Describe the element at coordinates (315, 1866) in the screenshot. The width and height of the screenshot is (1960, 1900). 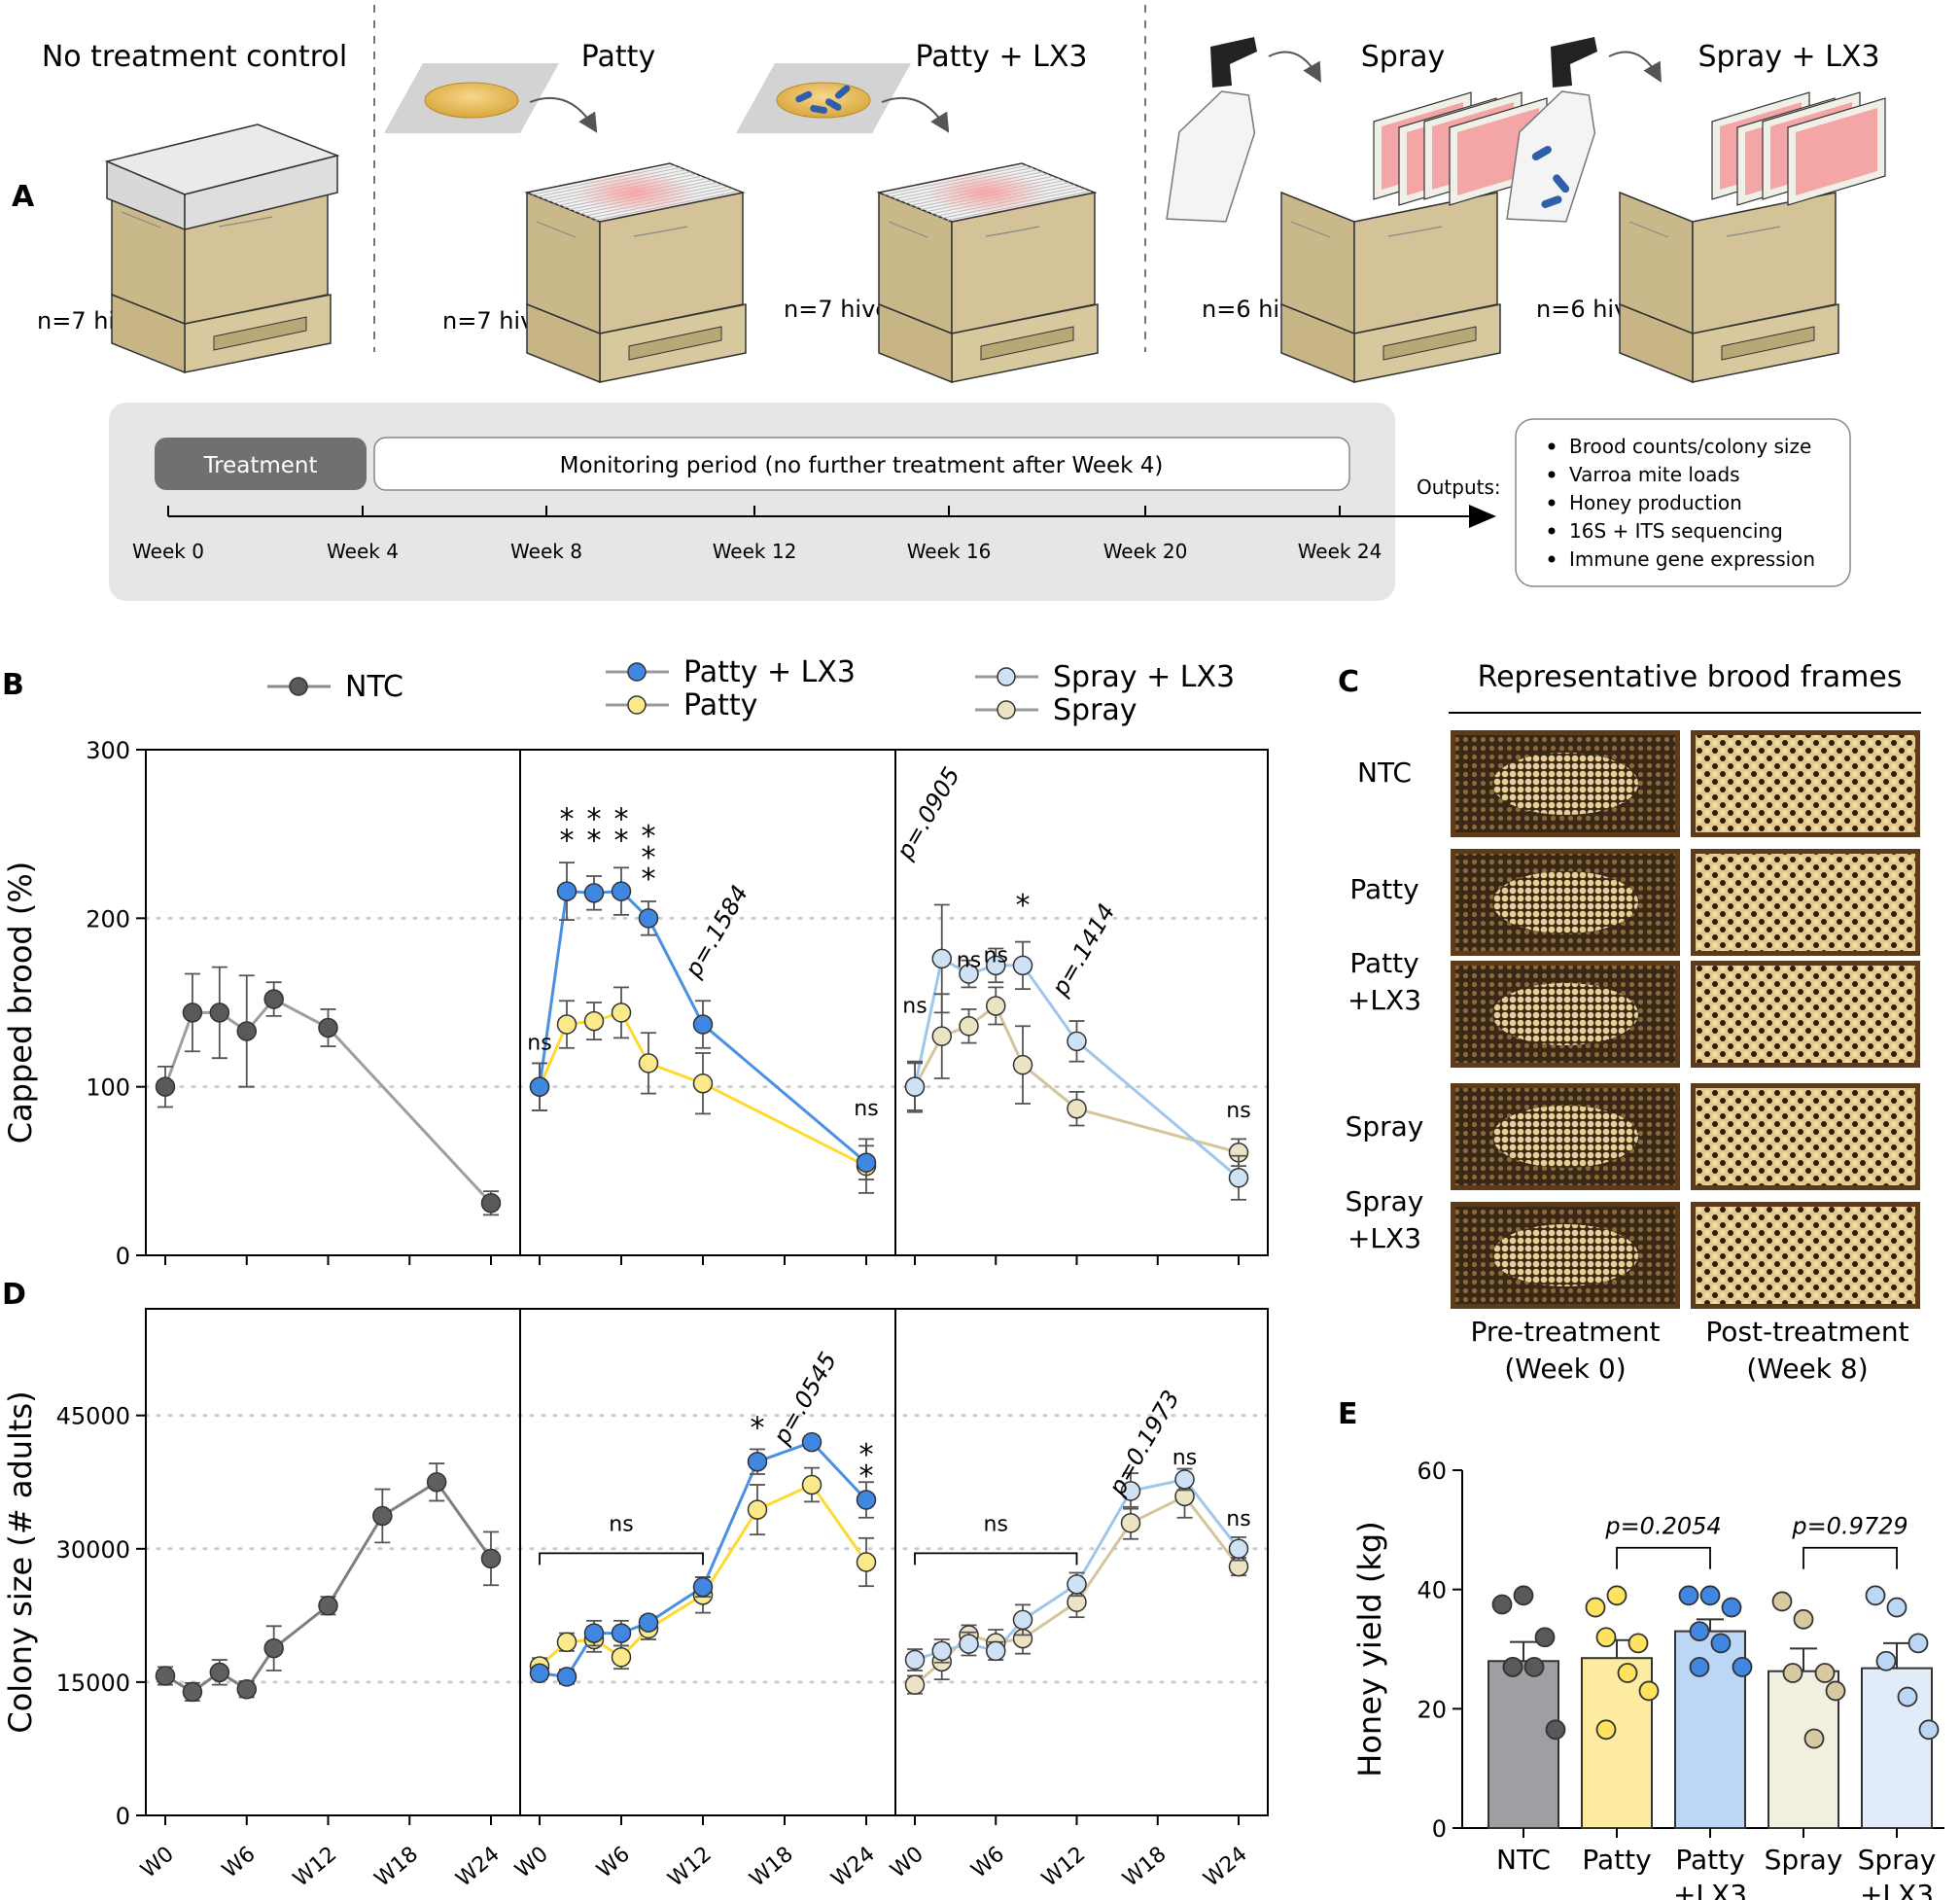
I see `x-tick-label: W12` at that location.